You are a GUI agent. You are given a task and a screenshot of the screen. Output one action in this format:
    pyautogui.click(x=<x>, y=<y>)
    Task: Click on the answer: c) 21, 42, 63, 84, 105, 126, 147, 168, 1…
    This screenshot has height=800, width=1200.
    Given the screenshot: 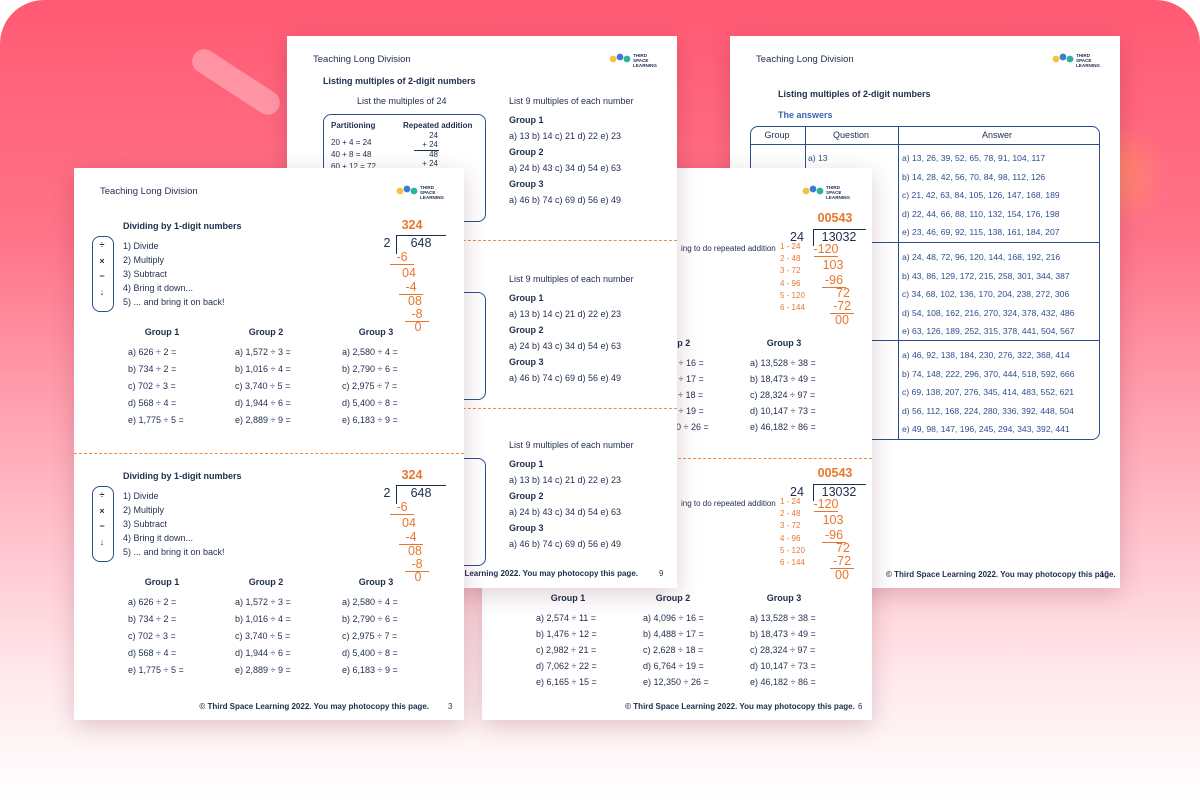 What is the action you would take?
    pyautogui.click(x=981, y=195)
    